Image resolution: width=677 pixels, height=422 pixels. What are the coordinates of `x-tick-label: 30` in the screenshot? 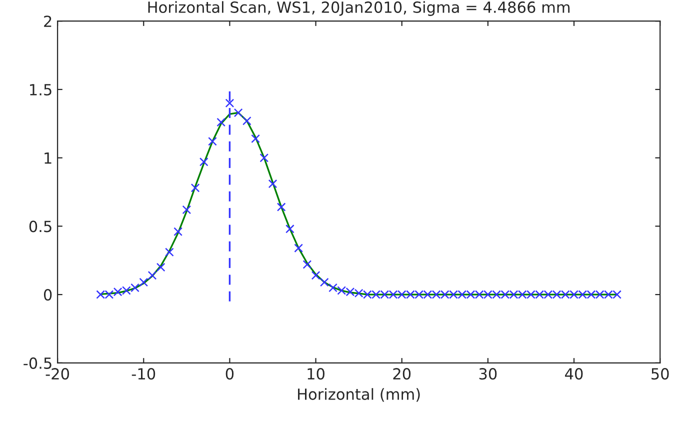 It's located at (488, 374).